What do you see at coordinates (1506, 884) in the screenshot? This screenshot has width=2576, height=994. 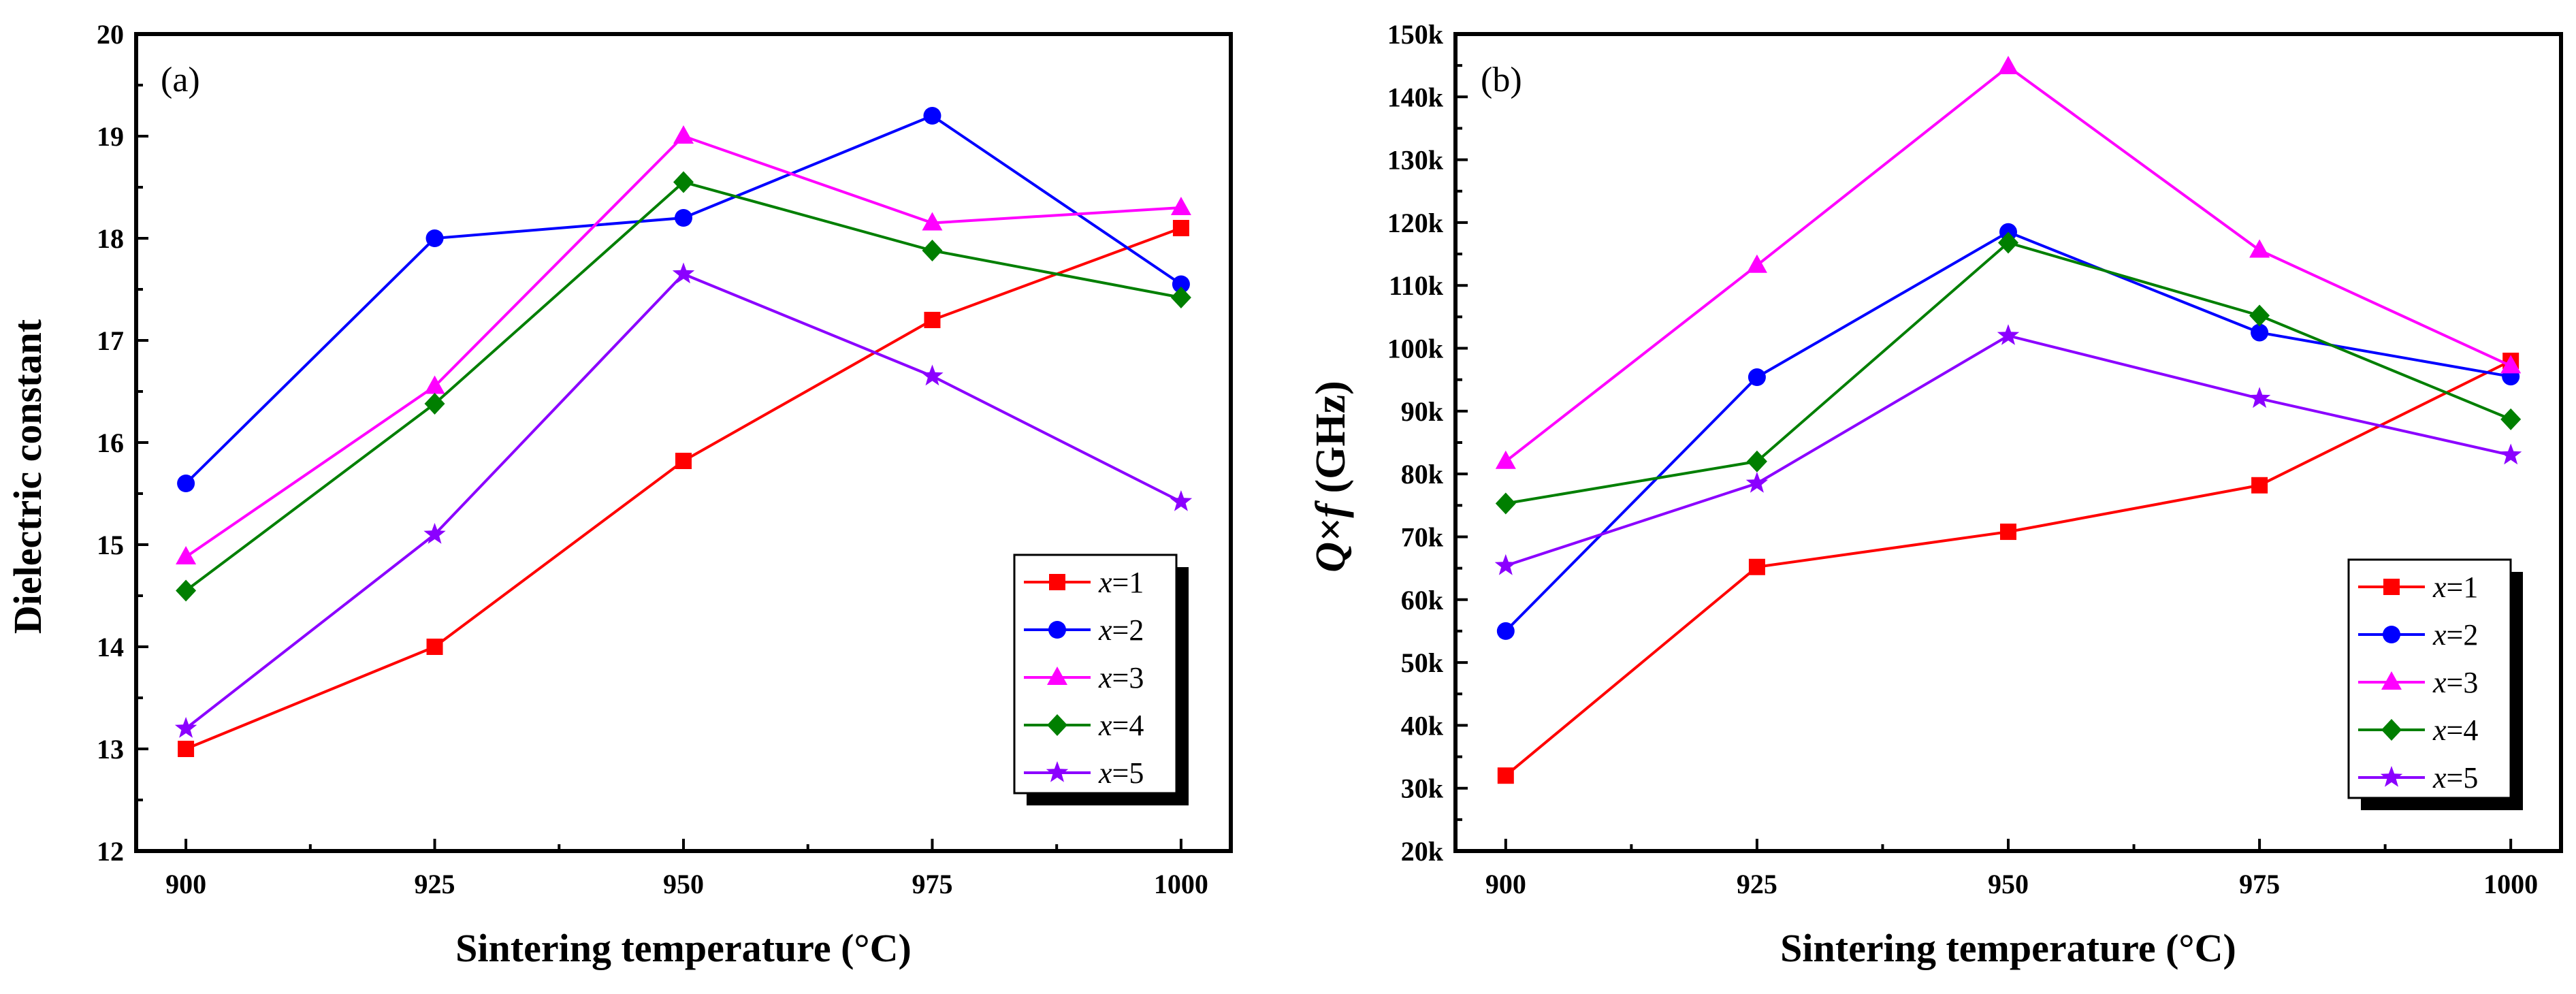 I see `x-tick-label: 900` at bounding box center [1506, 884].